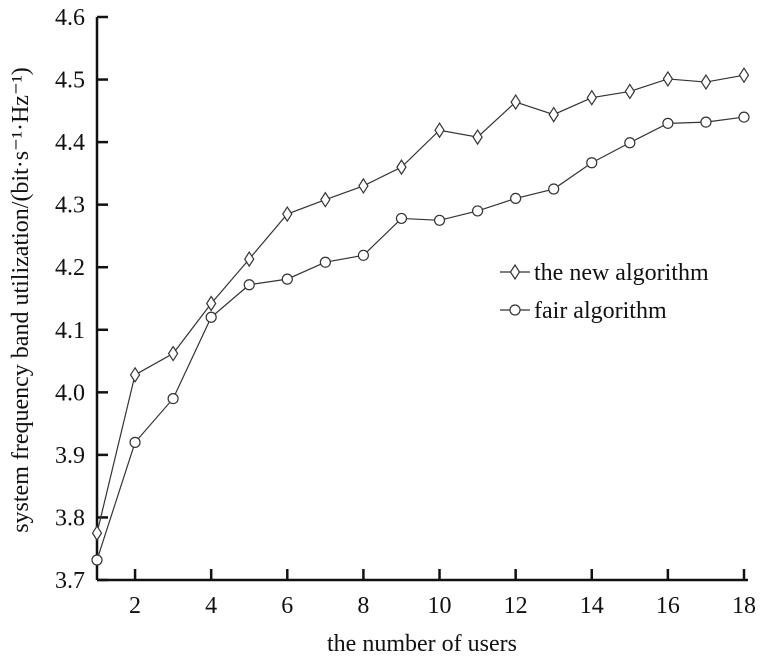 This screenshot has width=771, height=665. What do you see at coordinates (70, 518) in the screenshot?
I see `y-tick-label: 3.8` at bounding box center [70, 518].